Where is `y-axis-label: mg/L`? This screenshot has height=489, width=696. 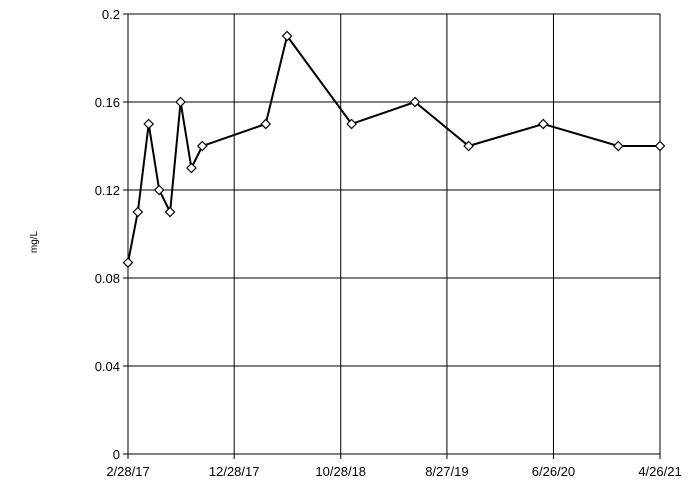 y-axis-label: mg/L is located at coordinates (34, 241).